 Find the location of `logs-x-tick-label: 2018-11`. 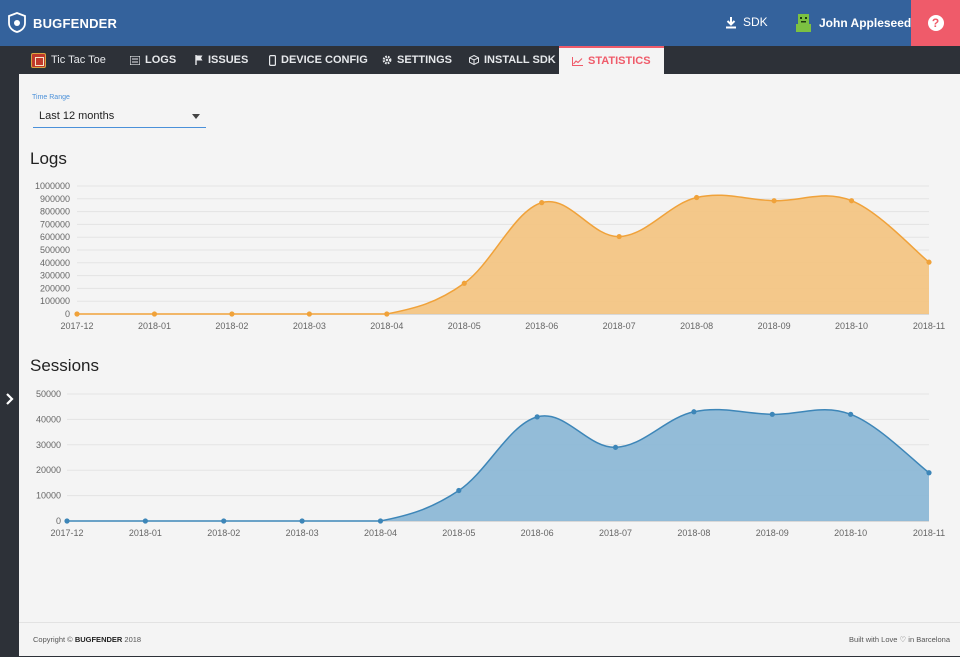

logs-x-tick-label: 2018-11 is located at coordinates (929, 326).